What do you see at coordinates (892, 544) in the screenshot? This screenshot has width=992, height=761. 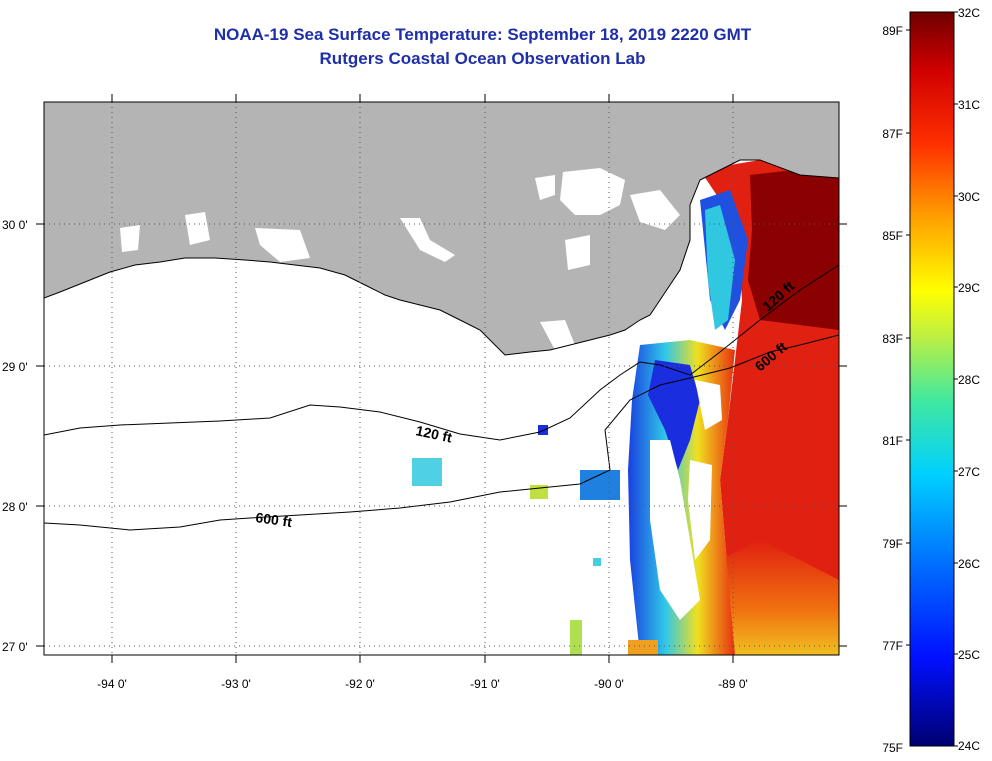 I see `colorbar-f-label: 79F` at bounding box center [892, 544].